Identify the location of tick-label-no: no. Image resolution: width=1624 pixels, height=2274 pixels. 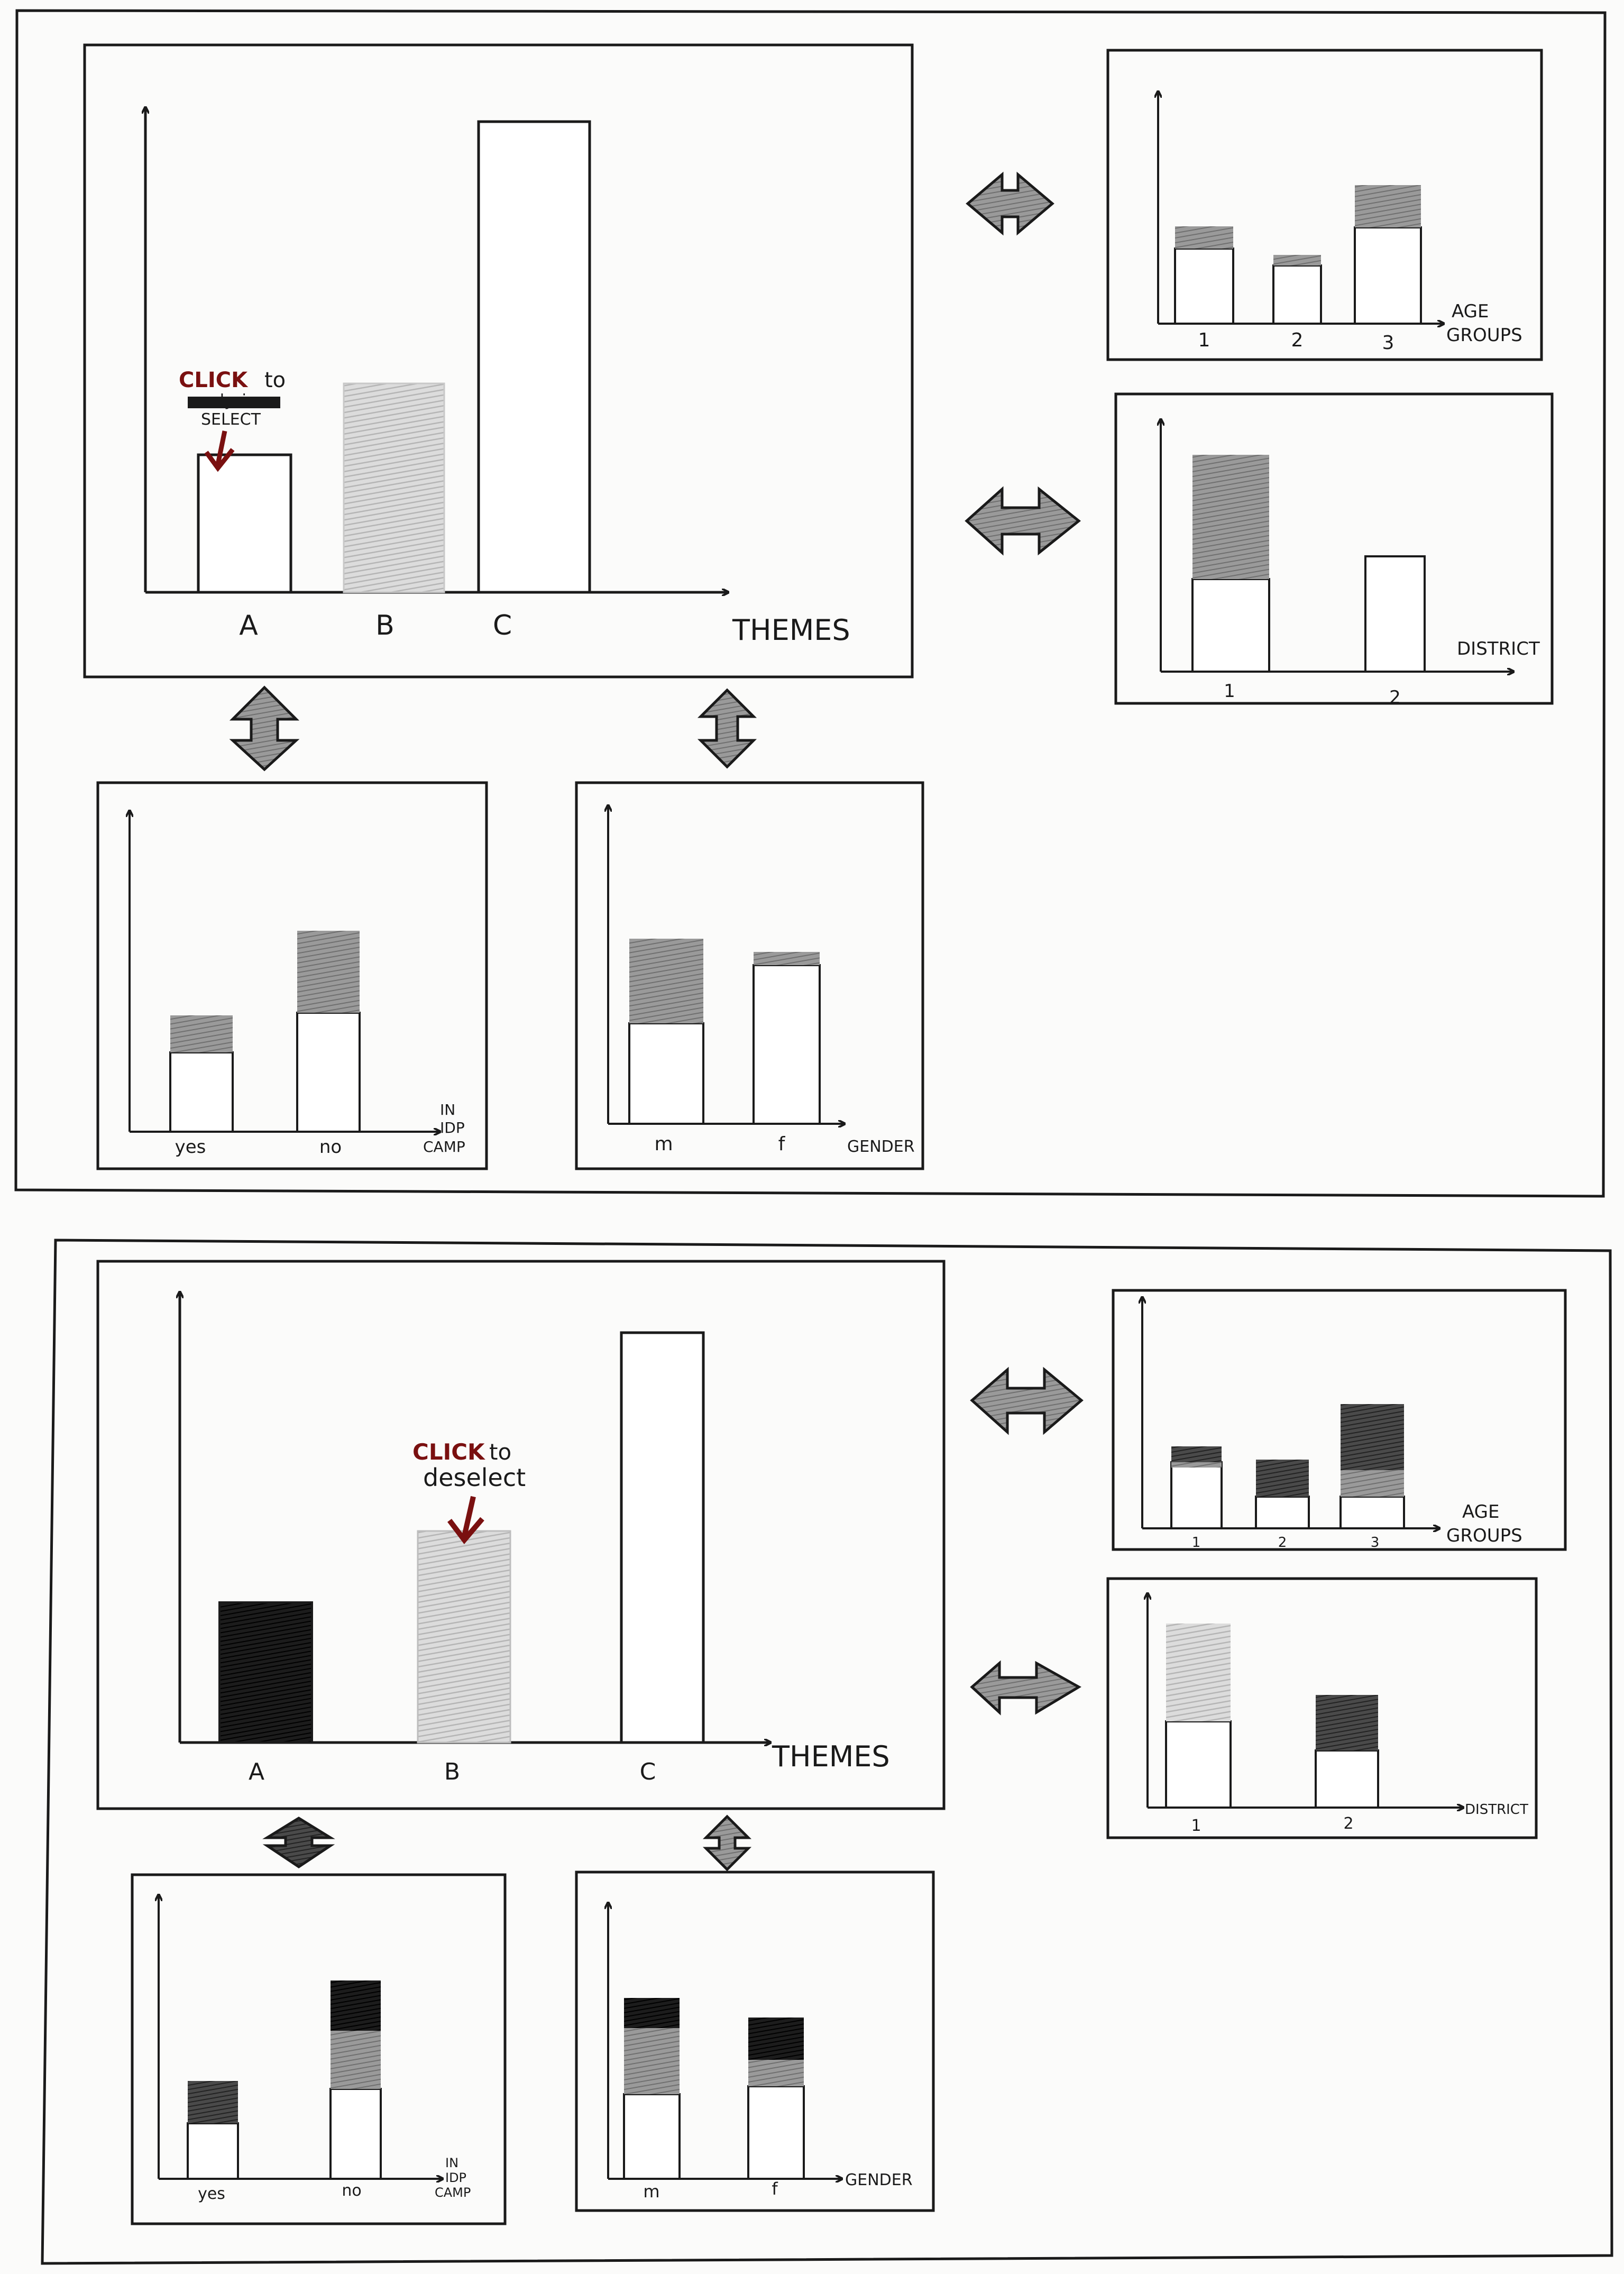
(351, 2190).